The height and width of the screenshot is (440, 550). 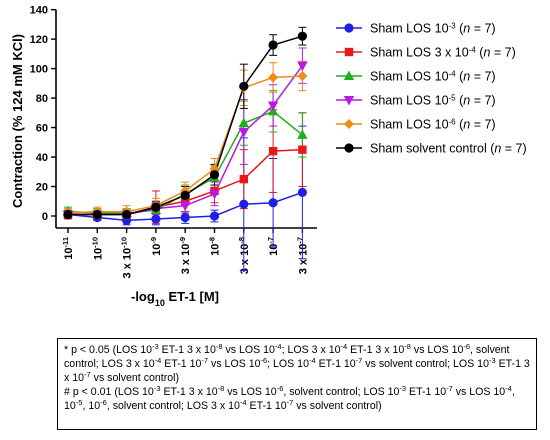 What do you see at coordinates (155, 246) in the screenshot?
I see `x-tick-label: 10-9` at bounding box center [155, 246].